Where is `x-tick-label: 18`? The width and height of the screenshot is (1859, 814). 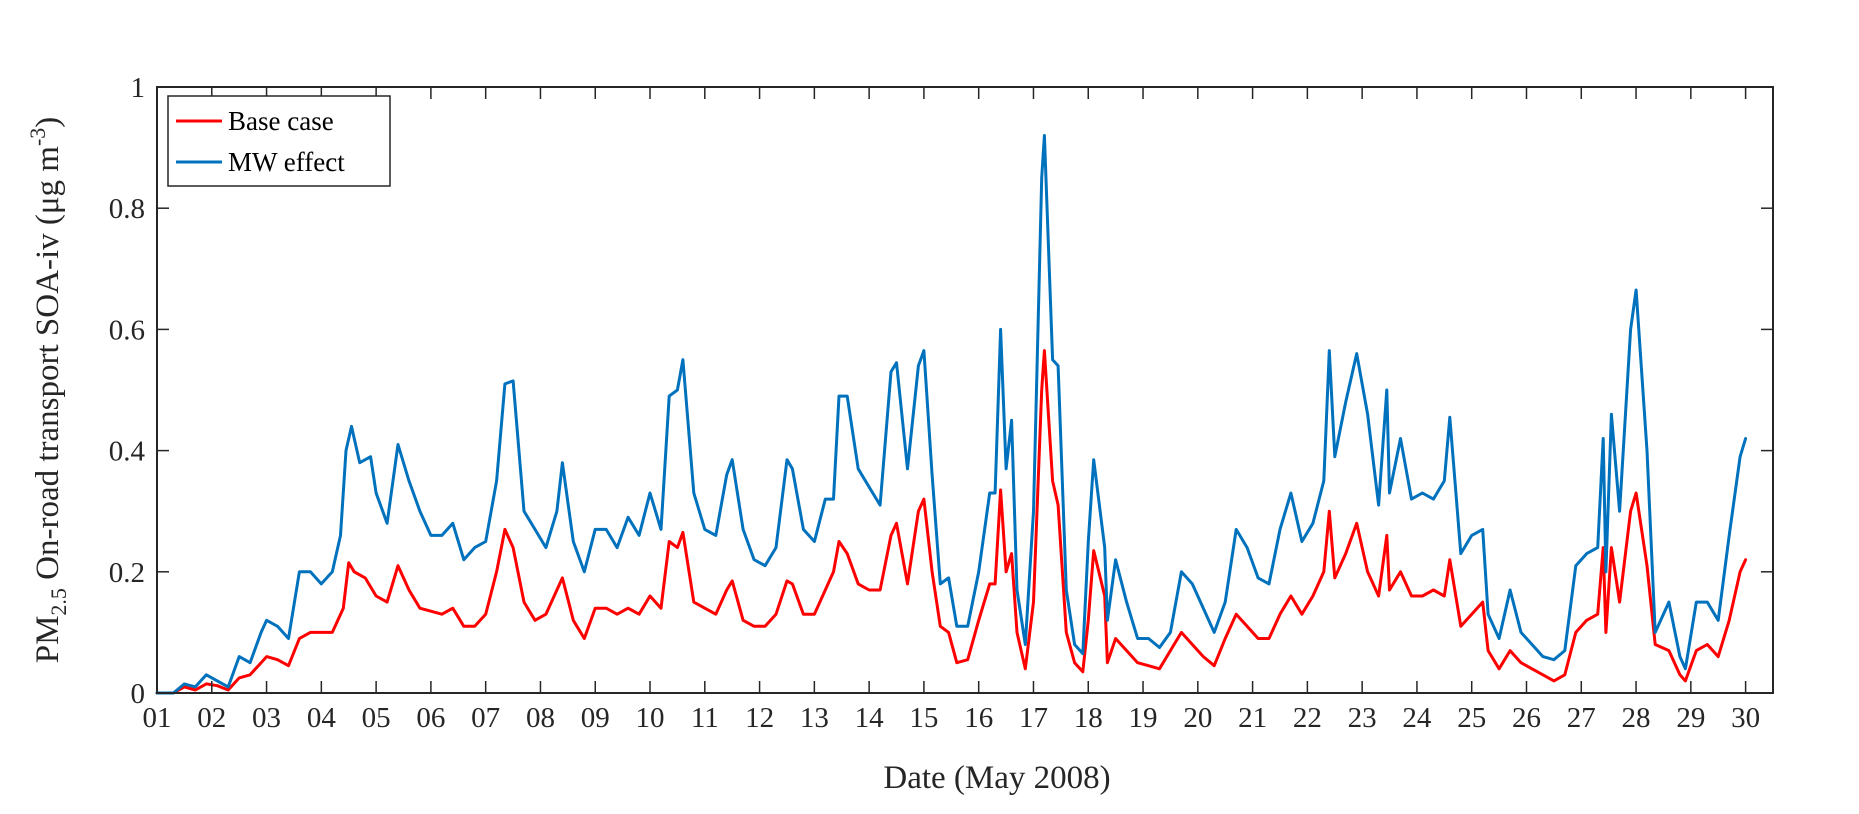
x-tick-label: 18 is located at coordinates (1088, 718).